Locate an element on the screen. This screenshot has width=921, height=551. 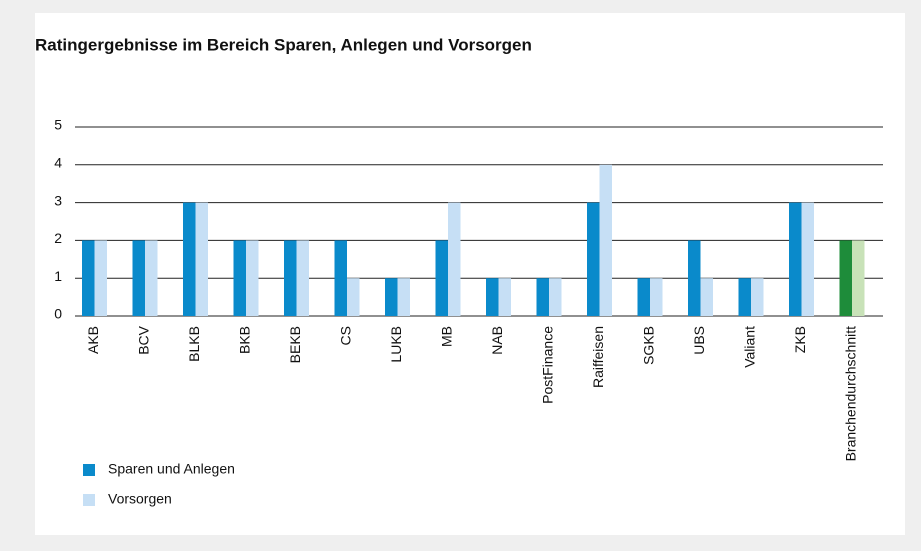
x-tick-label: BKB is located at coordinates (245, 340).